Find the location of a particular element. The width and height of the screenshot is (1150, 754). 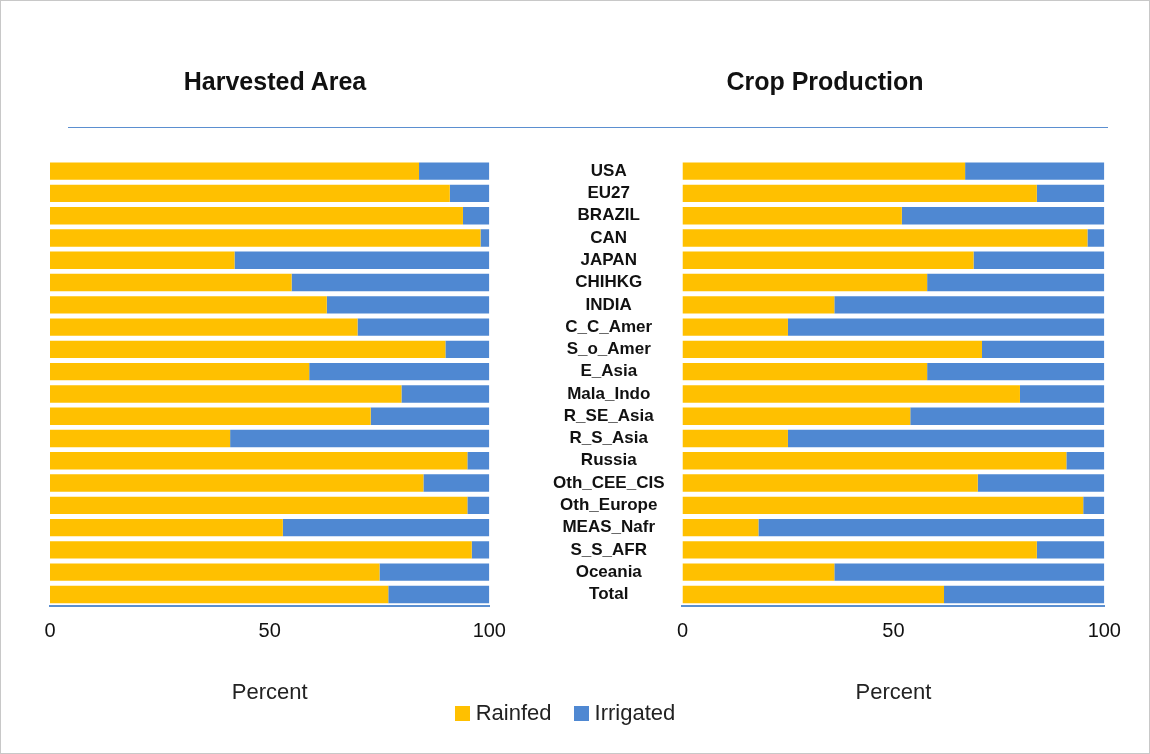

y-tick-label: S_S_AFR is located at coordinates (608, 549).